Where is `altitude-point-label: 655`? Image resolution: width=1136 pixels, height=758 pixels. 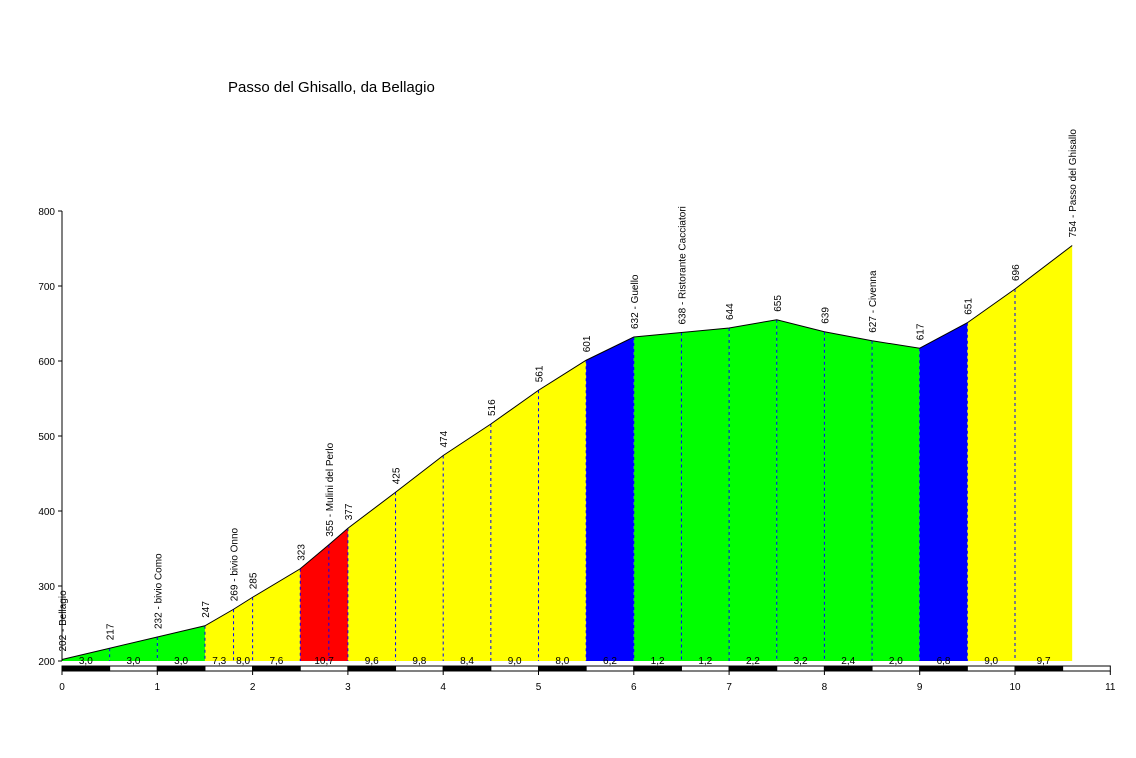 altitude-point-label: 655 is located at coordinates (778, 303).